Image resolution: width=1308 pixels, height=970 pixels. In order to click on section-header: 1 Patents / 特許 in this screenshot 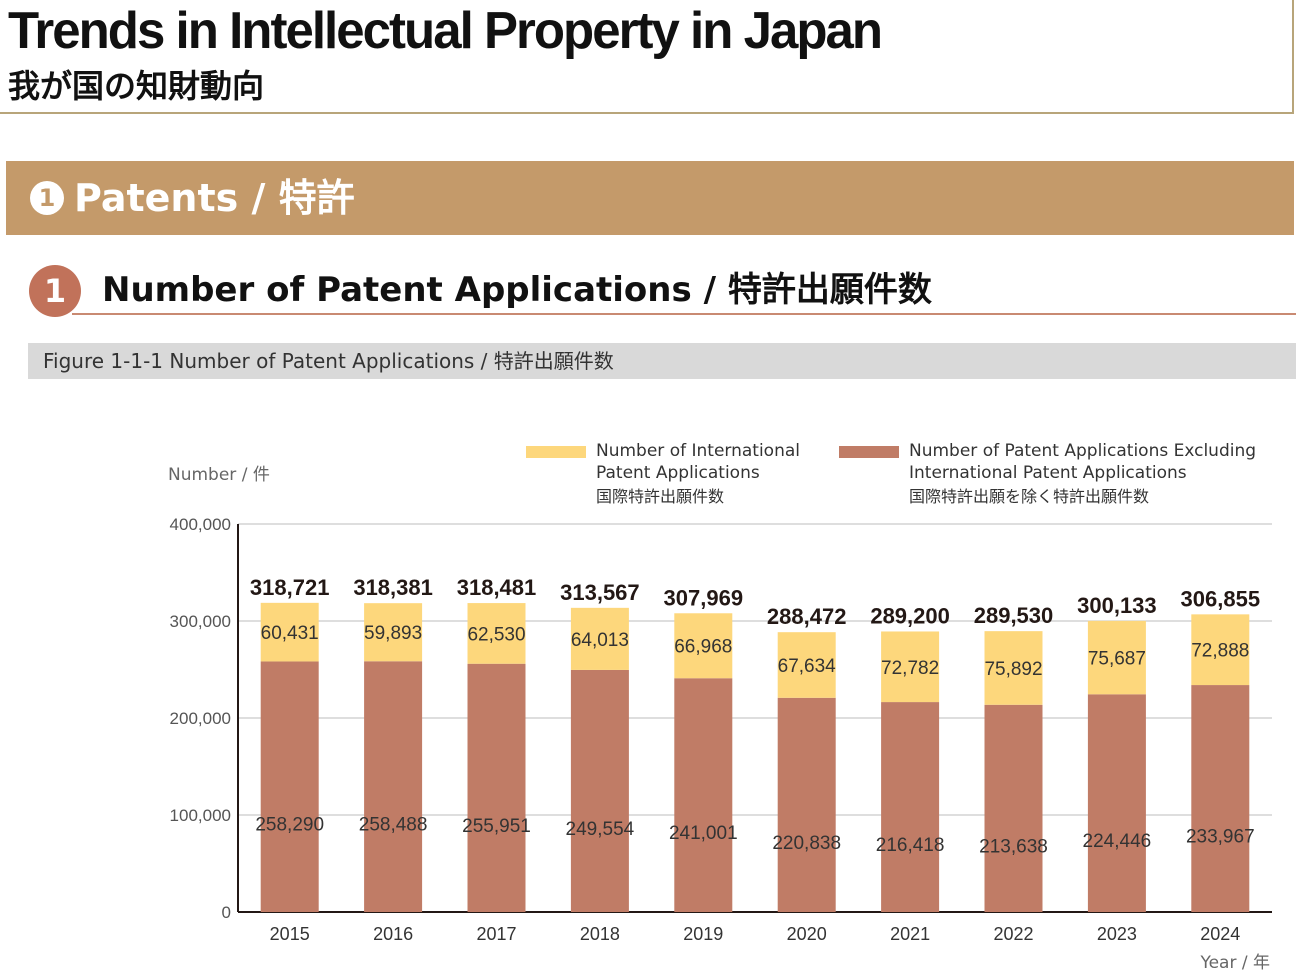, I will do `click(650, 198)`.